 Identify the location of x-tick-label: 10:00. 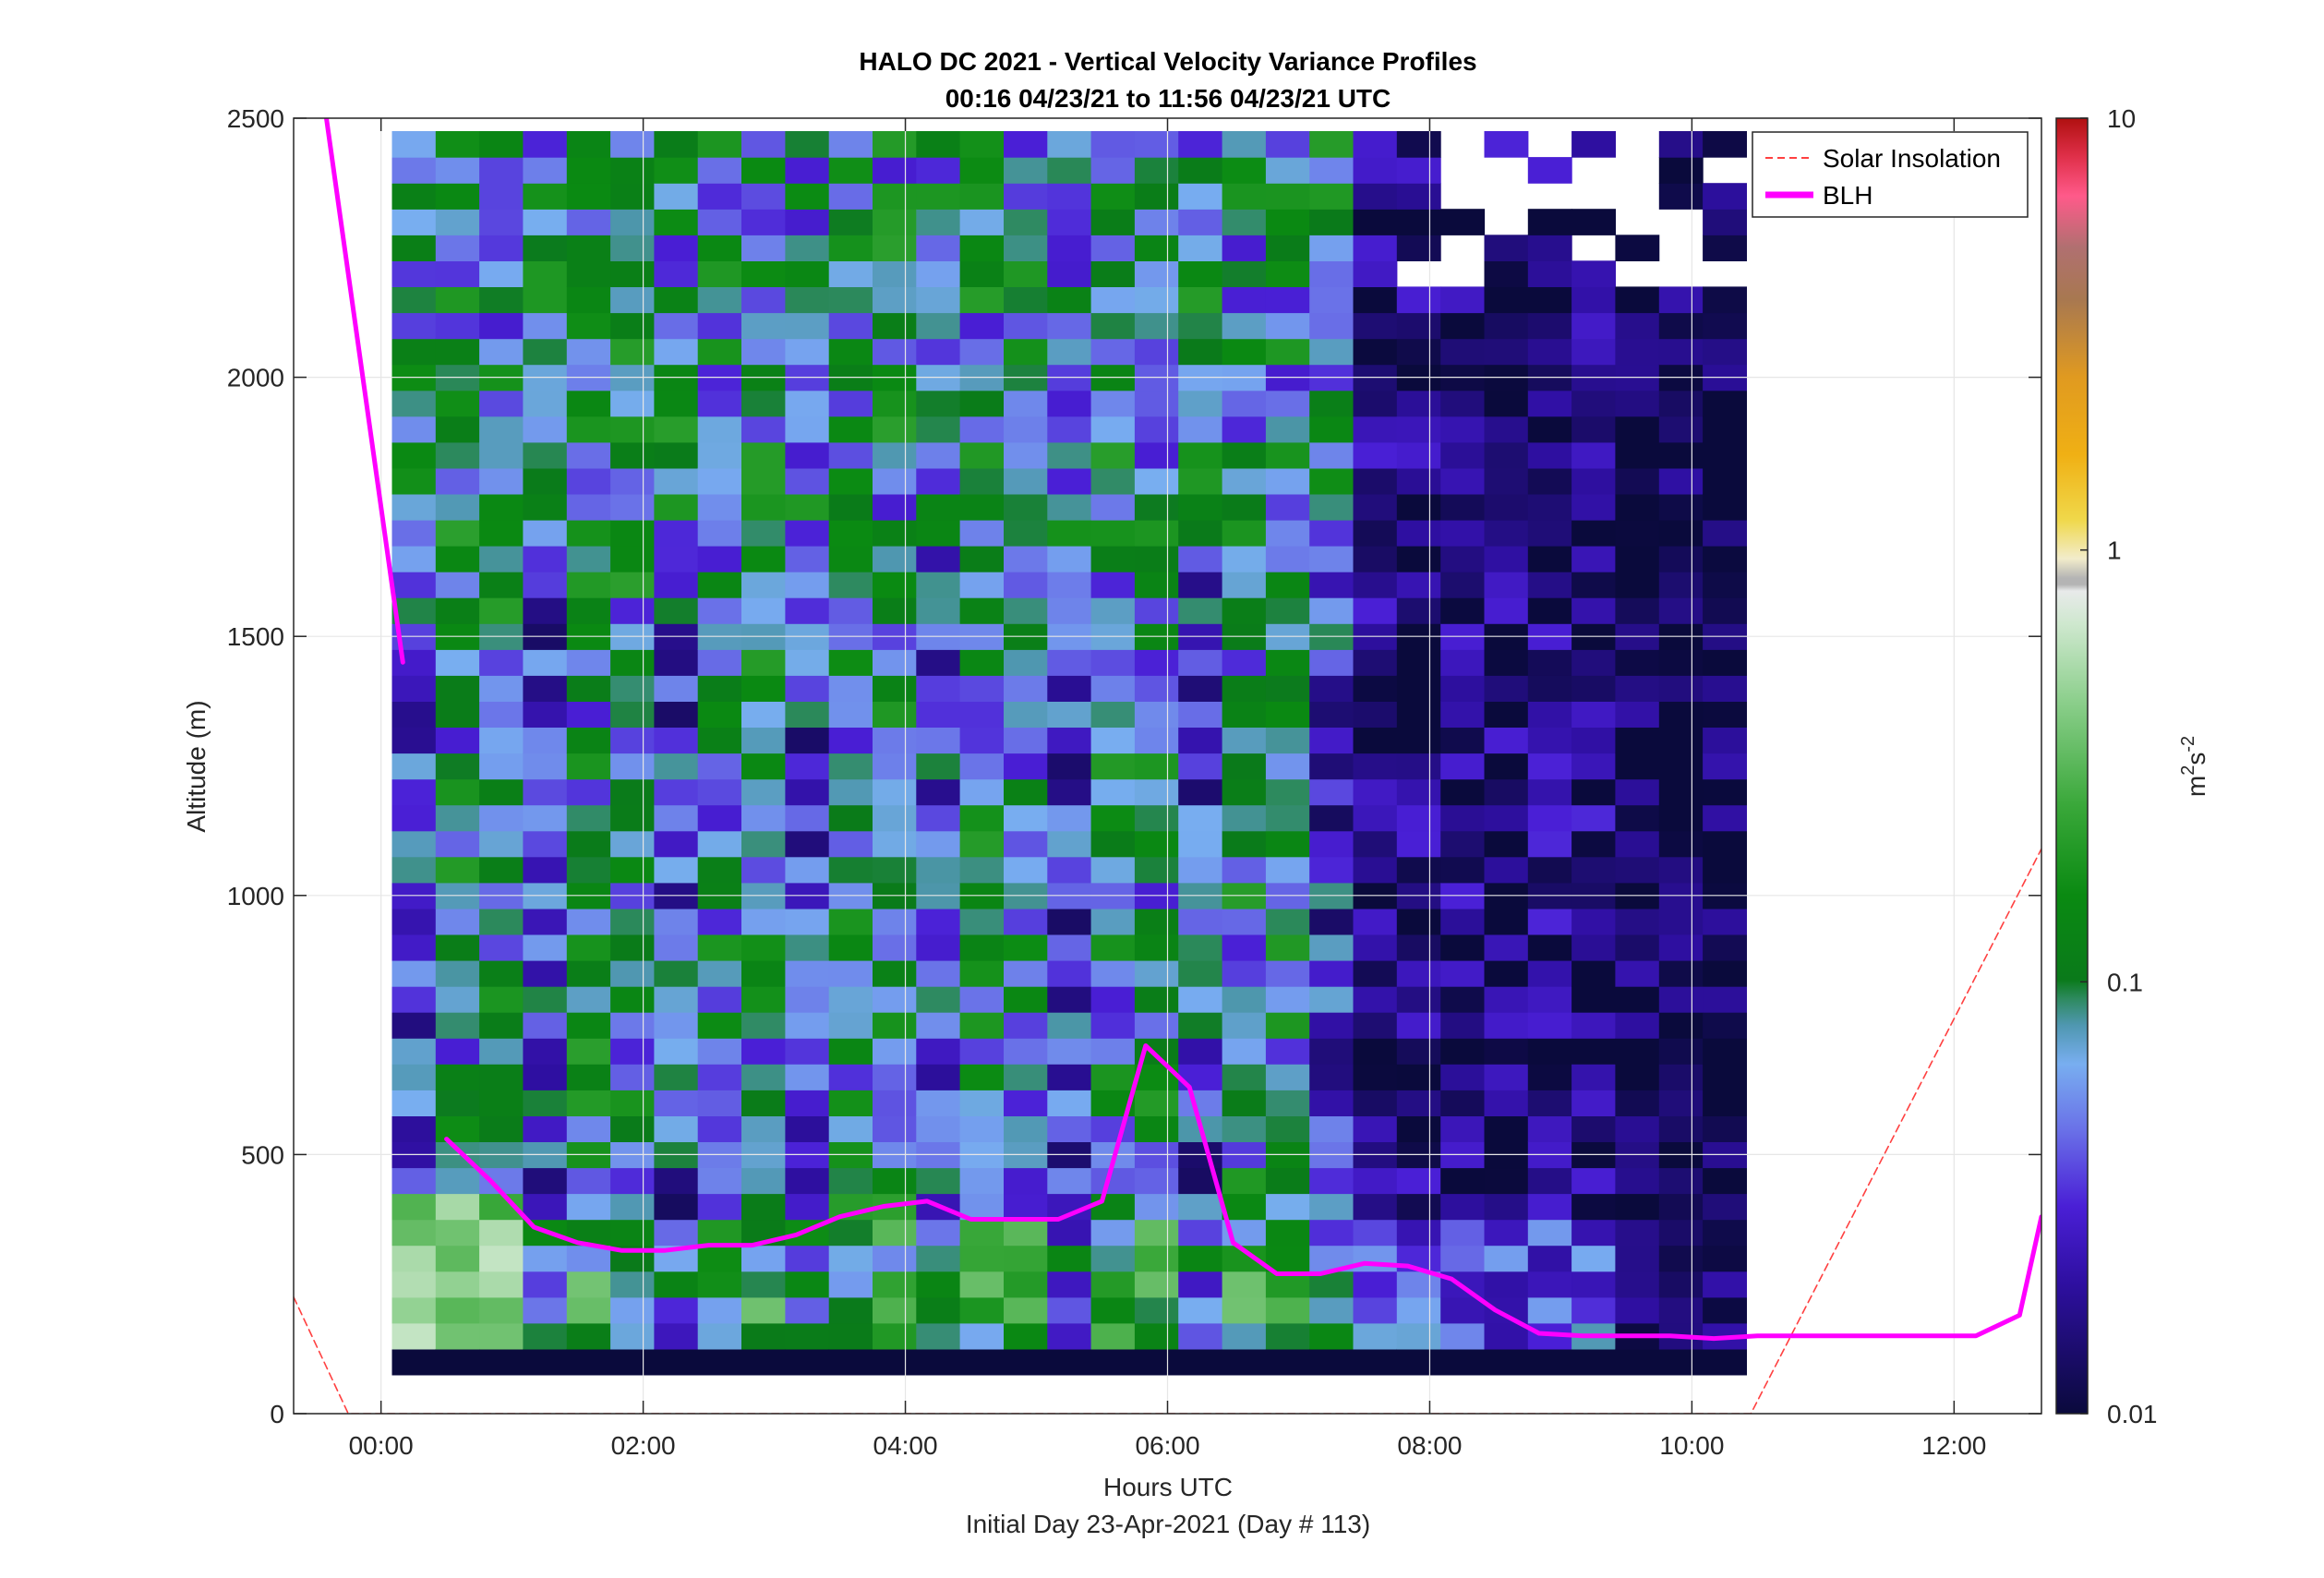
(1691, 1445).